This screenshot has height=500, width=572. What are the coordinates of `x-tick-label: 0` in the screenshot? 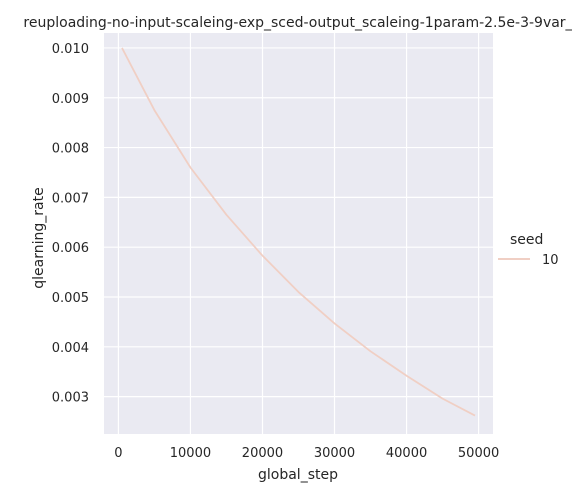 It's located at (118, 453).